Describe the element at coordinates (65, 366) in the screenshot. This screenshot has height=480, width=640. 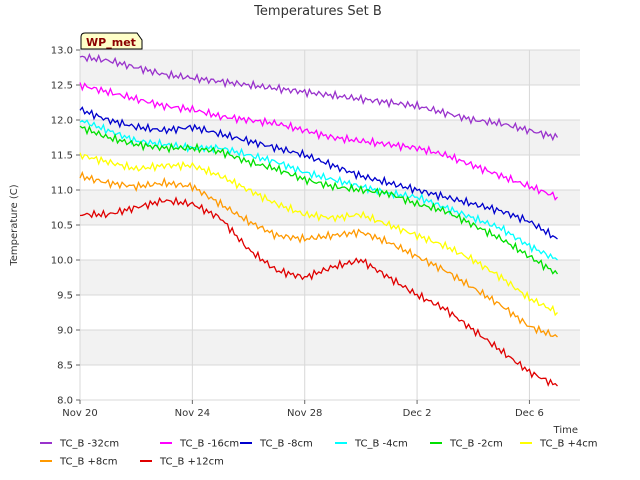
I see `y-tick-label: 8.5` at that location.